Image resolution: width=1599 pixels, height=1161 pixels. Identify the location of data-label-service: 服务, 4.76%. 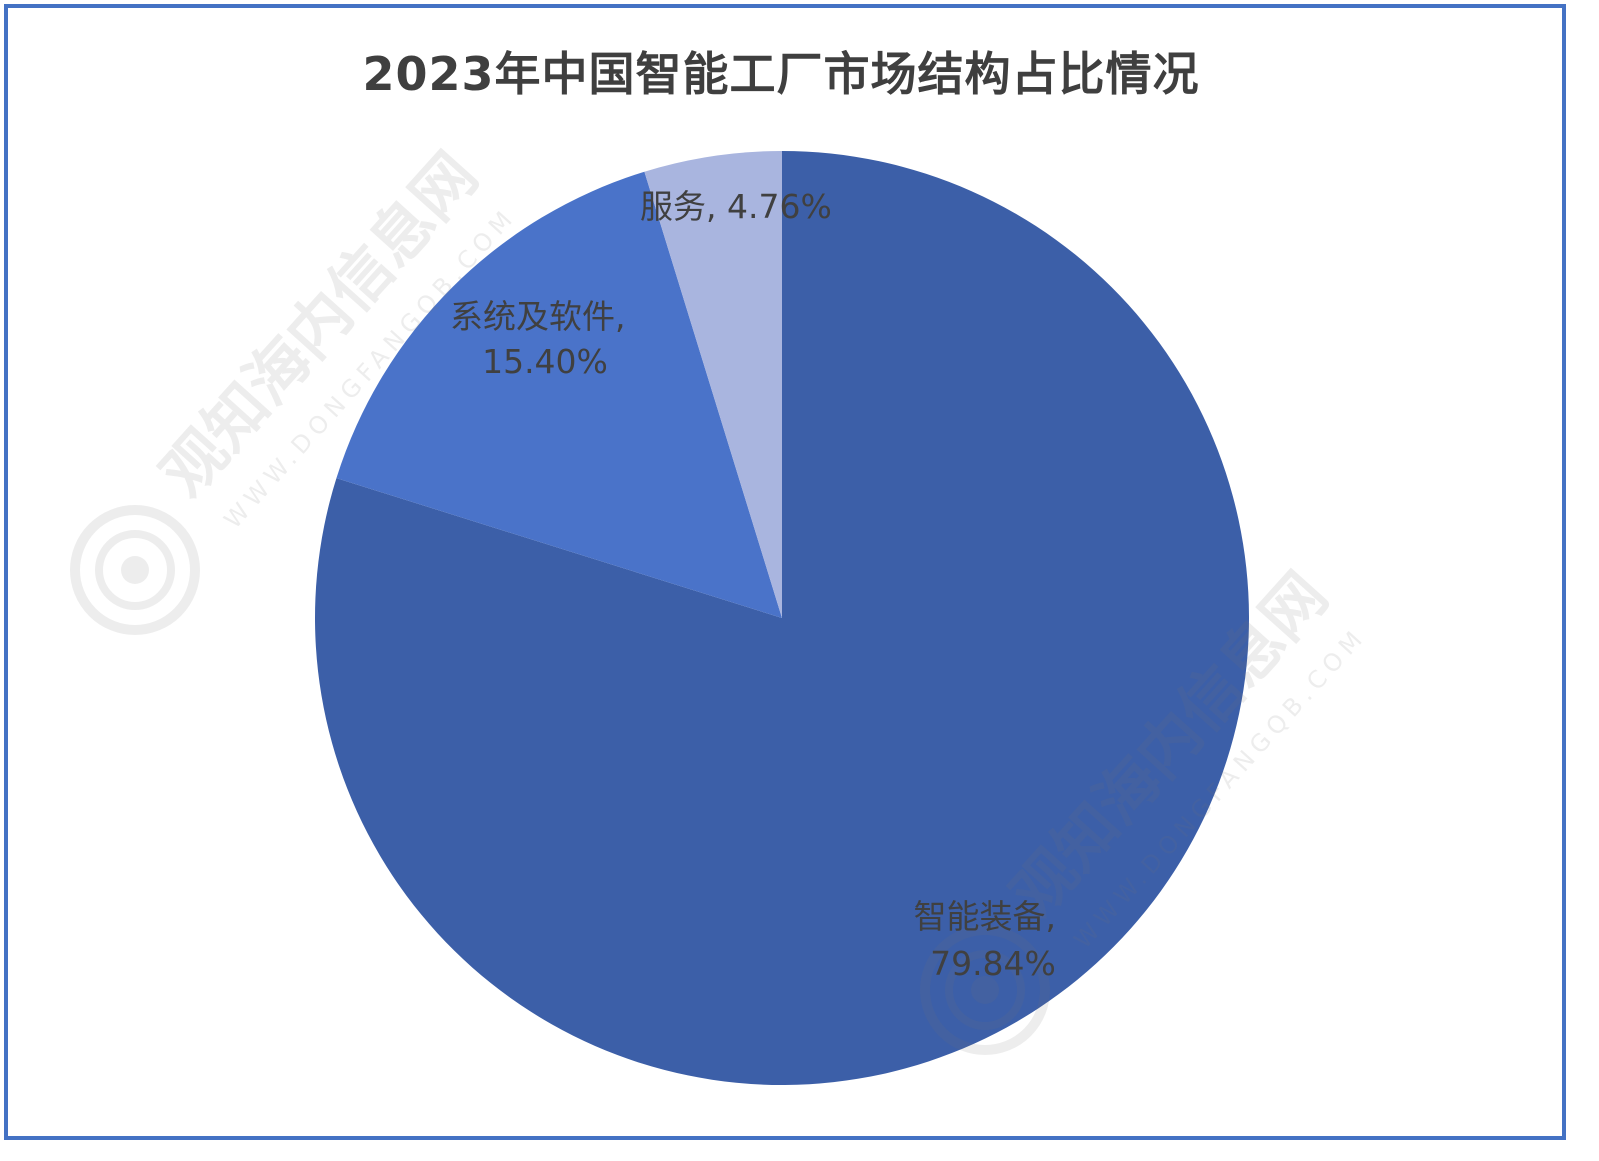
(736, 206).